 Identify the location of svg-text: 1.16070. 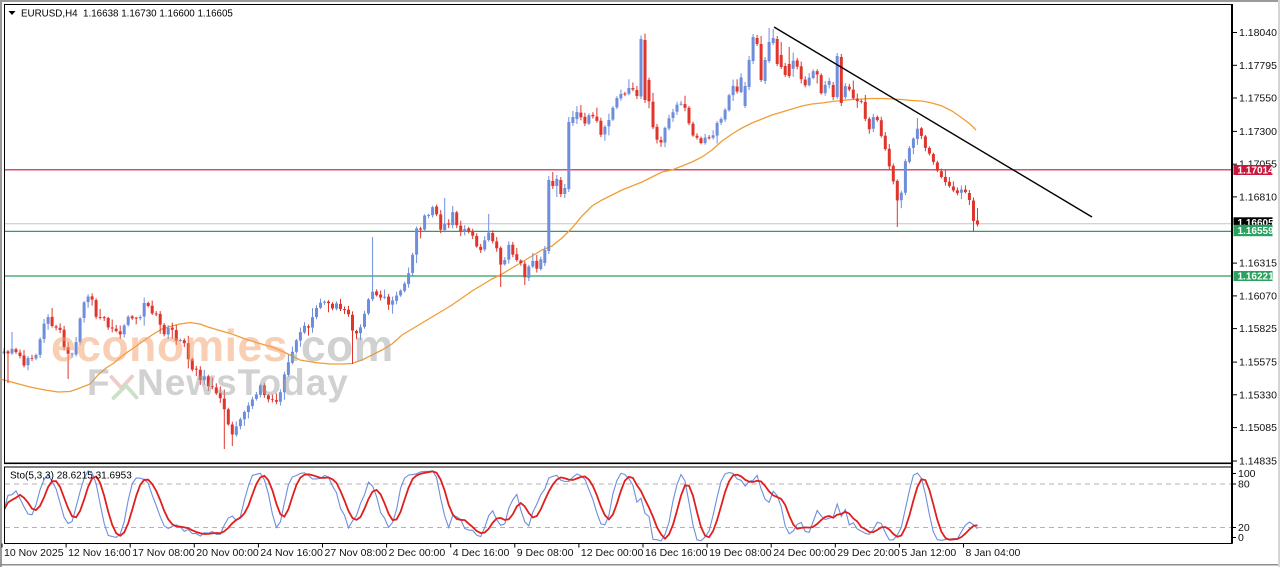
(1258, 296).